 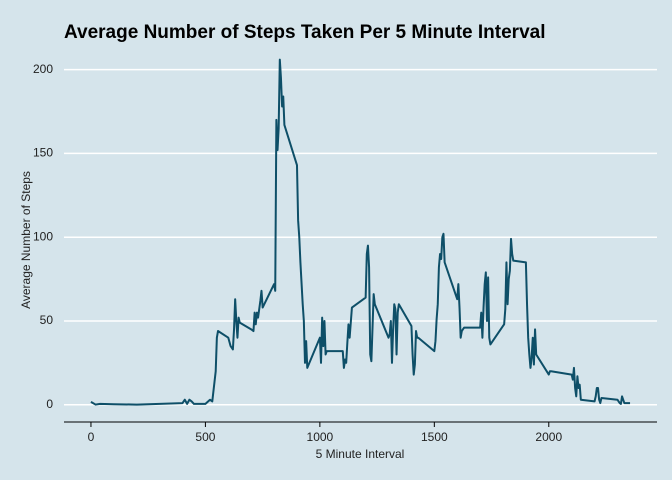 I want to click on x-tick-label: 0, so click(x=91, y=437).